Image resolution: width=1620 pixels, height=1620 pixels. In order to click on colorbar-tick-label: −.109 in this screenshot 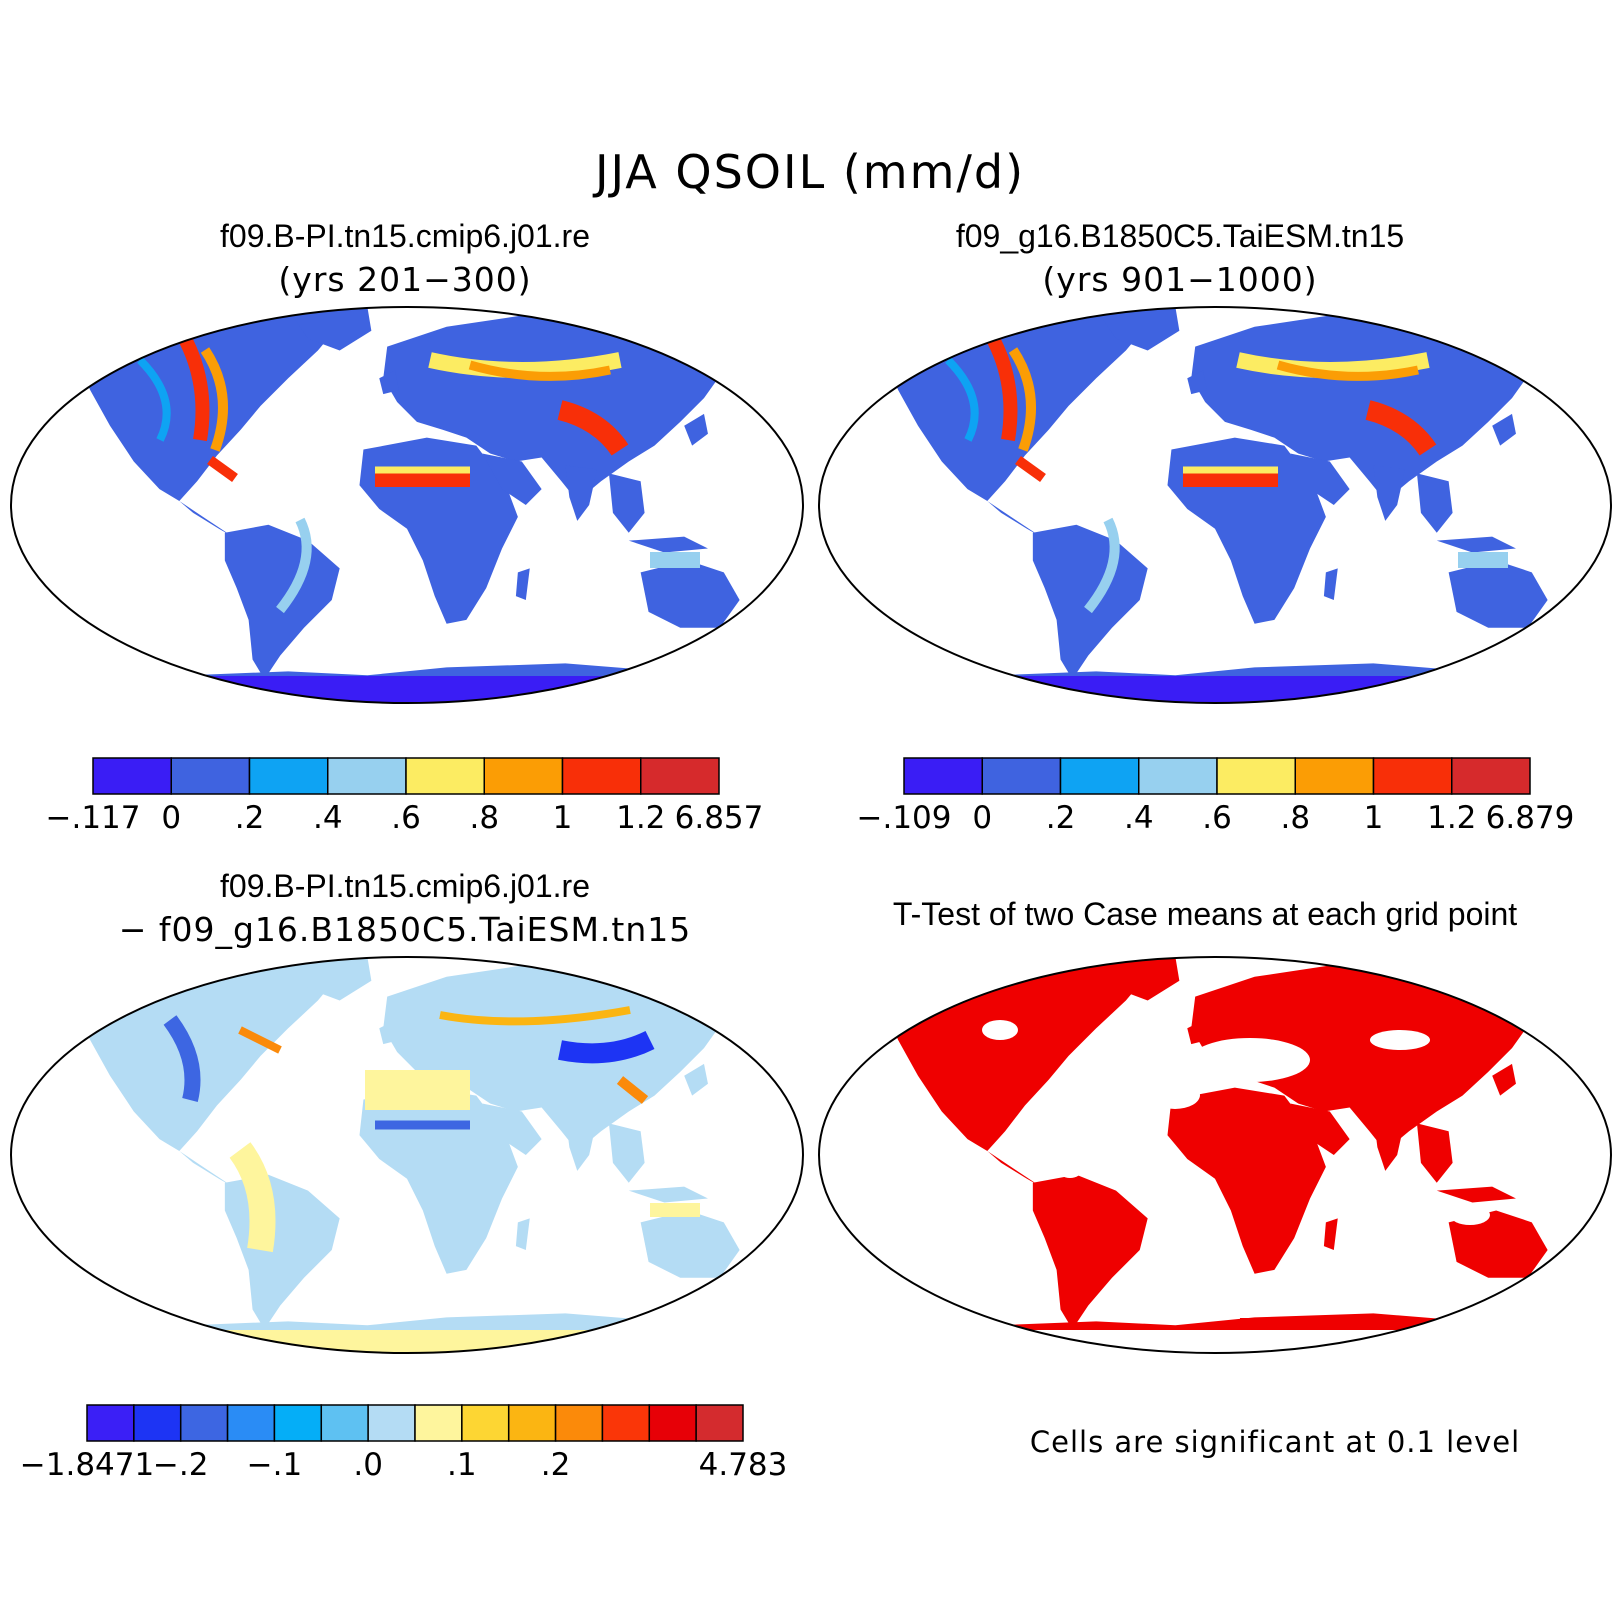, I will do `click(904, 818)`.